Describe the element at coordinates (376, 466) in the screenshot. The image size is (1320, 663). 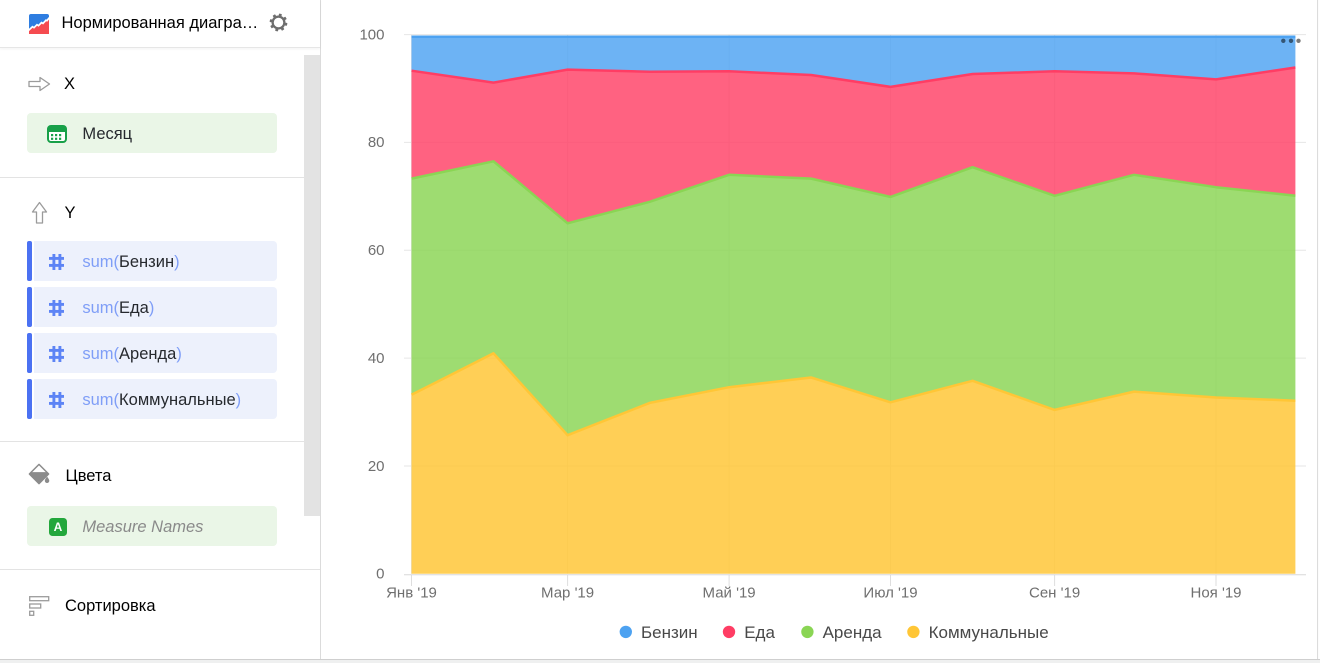
I see `svg-text: 20` at that location.